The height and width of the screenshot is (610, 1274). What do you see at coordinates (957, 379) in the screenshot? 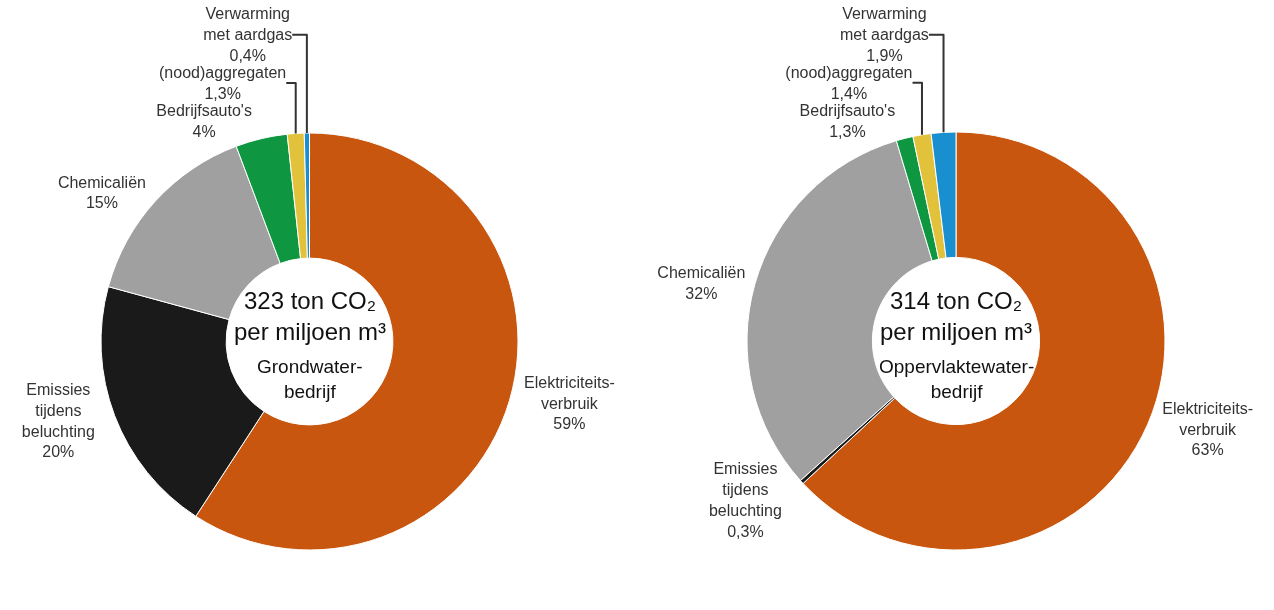
I see `text: Oppervlaktewater- bedrijf` at bounding box center [957, 379].